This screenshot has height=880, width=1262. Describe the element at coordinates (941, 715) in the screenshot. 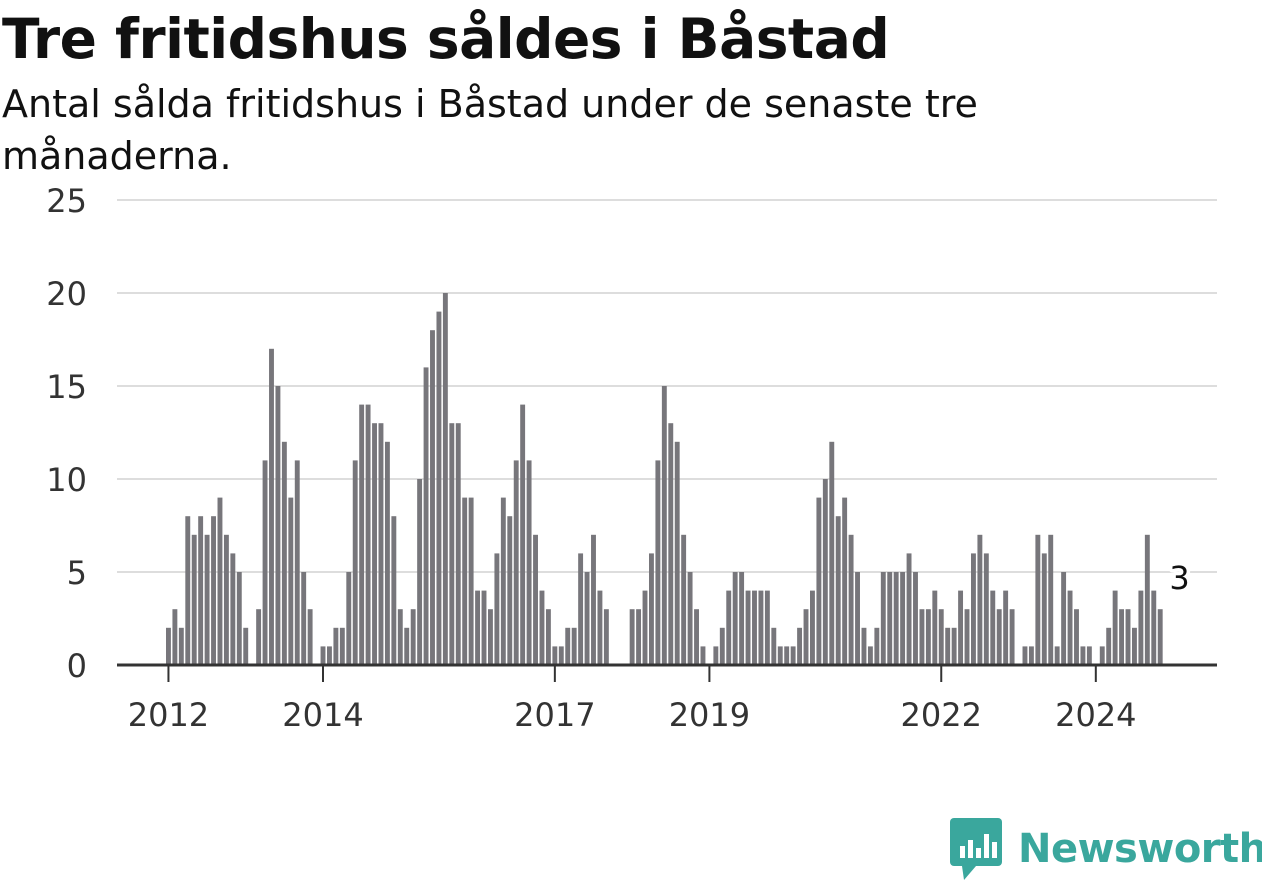

I see `x-tick-label: 2022` at that location.